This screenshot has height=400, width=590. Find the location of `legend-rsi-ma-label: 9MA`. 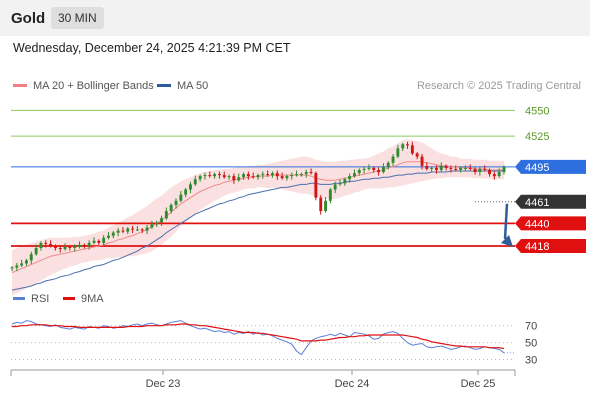

legend-rsi-ma-label: 9MA is located at coordinates (92, 299).